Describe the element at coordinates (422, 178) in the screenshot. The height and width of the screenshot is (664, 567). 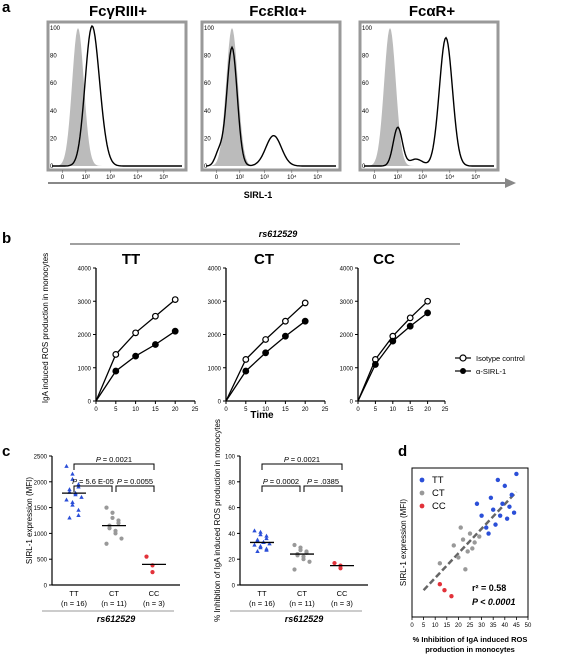
I see `histogram-x-tick-label: 10³` at that location.